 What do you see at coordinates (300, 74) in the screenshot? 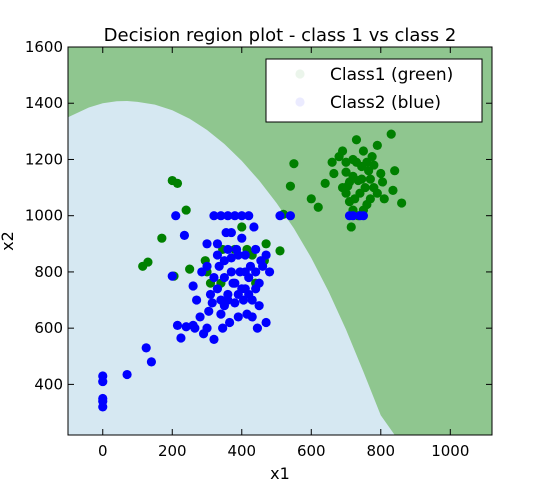
I see `legend-marker` at bounding box center [300, 74].